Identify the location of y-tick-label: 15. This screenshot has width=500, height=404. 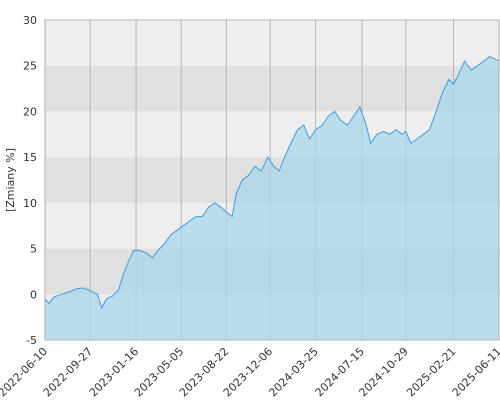
(30, 157).